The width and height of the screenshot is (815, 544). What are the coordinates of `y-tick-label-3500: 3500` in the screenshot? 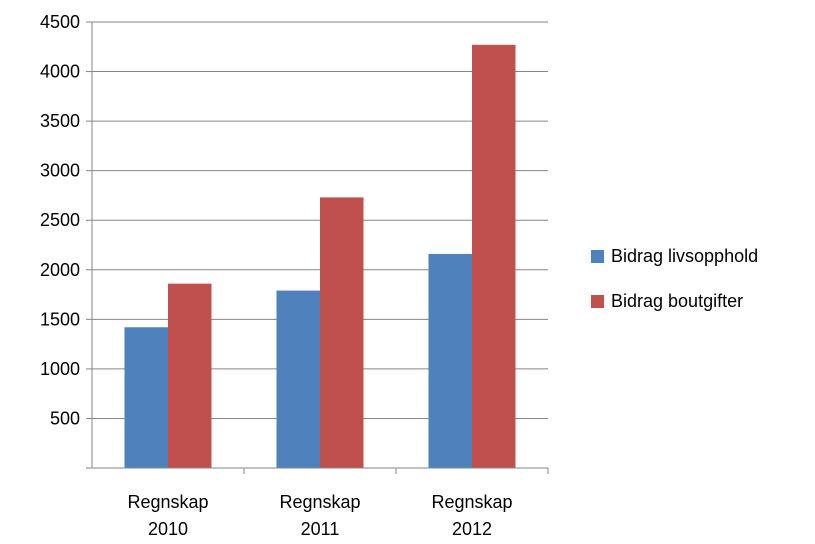 It's located at (60, 121).